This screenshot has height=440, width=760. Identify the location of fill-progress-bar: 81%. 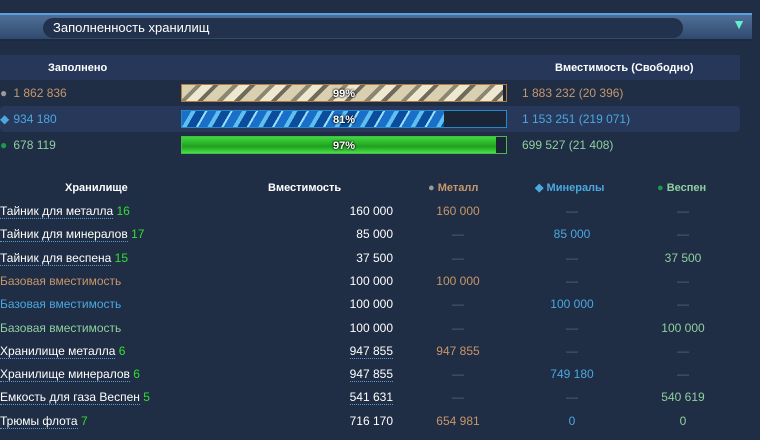
(344, 119).